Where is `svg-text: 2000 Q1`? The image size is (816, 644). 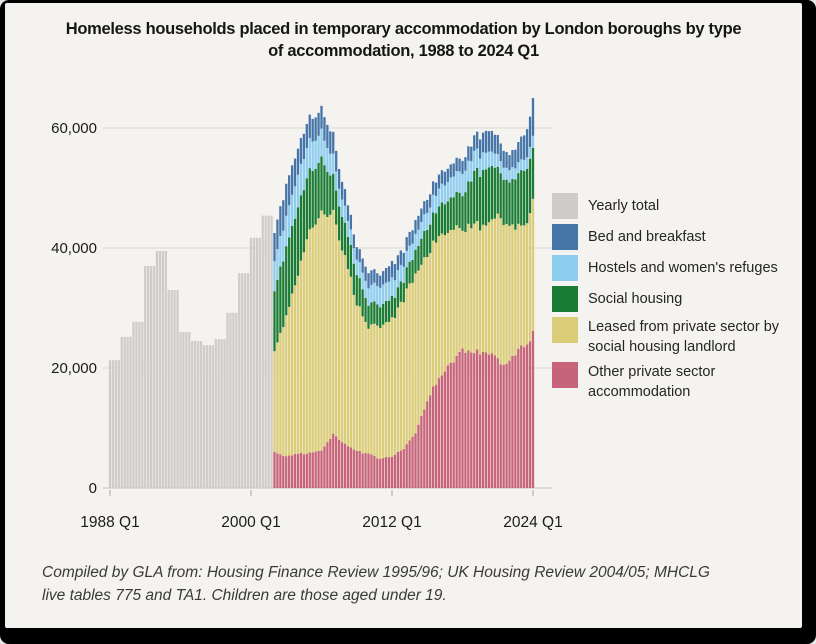 svg-text: 2000 Q1 is located at coordinates (250, 522).